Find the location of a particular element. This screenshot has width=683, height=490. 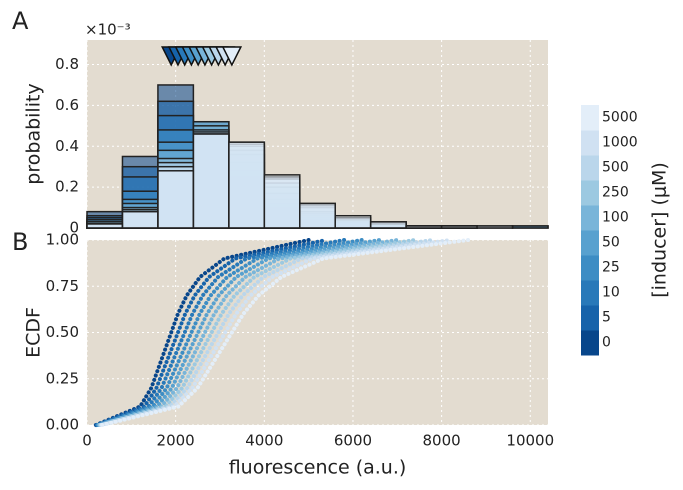

colorbar-label: 250 is located at coordinates (615, 193).